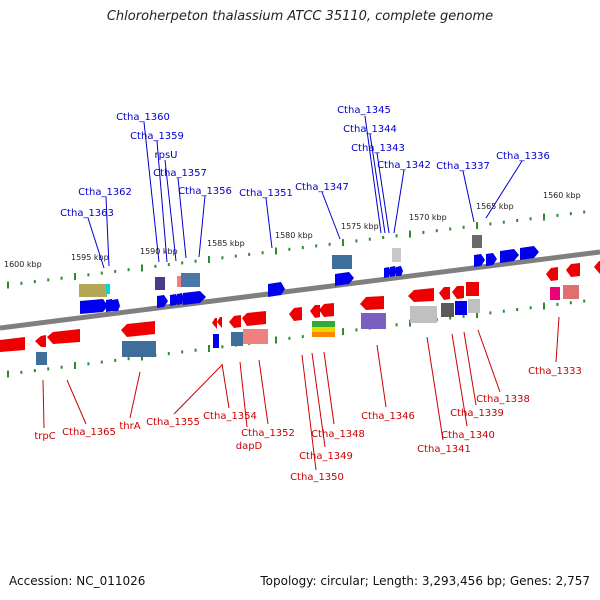 This screenshot has height=600, width=600. I want to click on gene-label: Ctha_1352, so click(268, 433).